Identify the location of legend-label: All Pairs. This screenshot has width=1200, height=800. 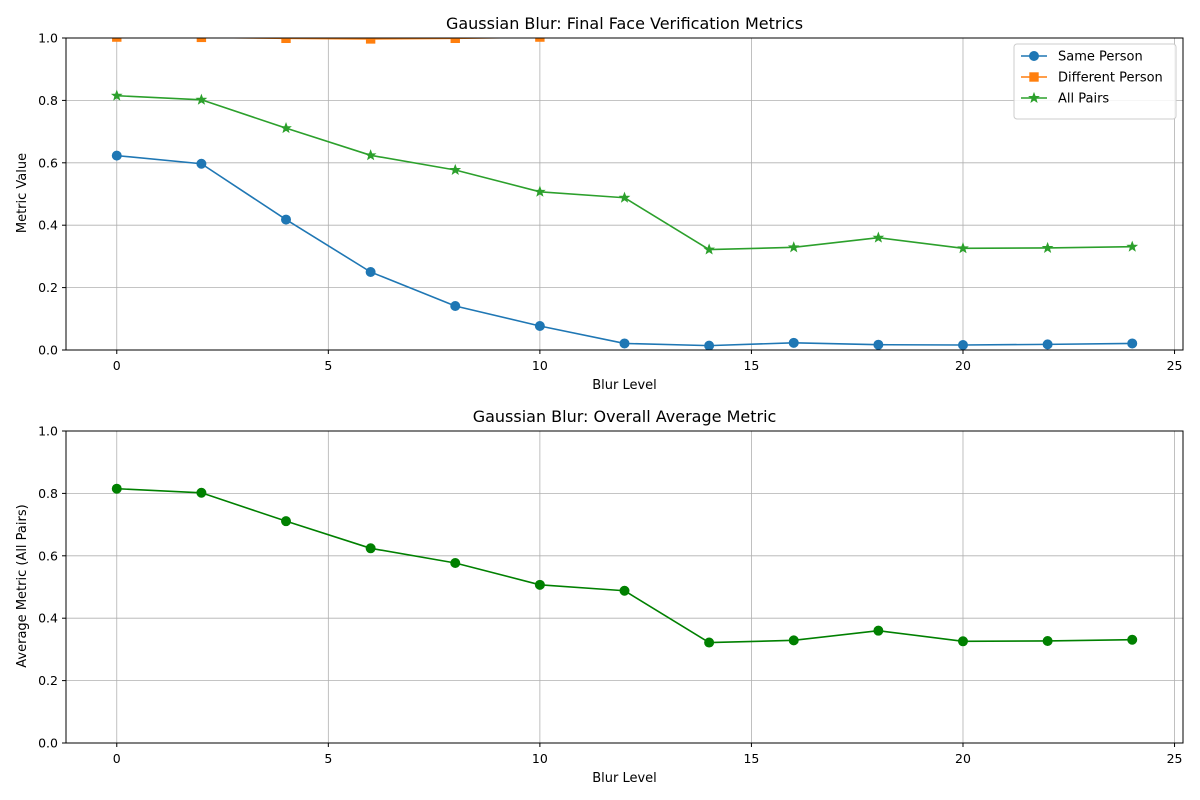
(1083, 99).